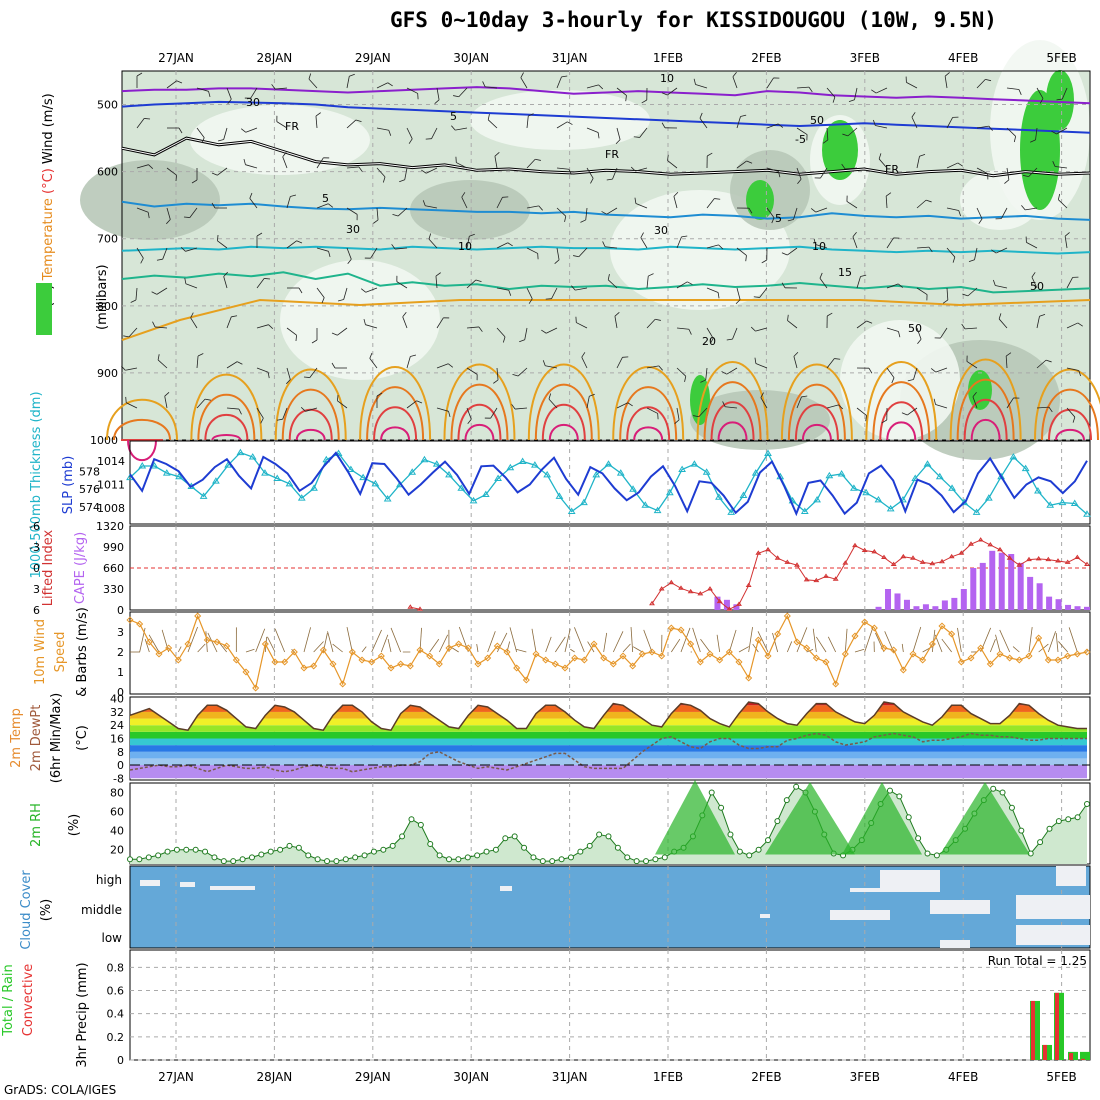  What do you see at coordinates (778, 218) in the screenshot?
I see `contour-label: 5` at bounding box center [778, 218].